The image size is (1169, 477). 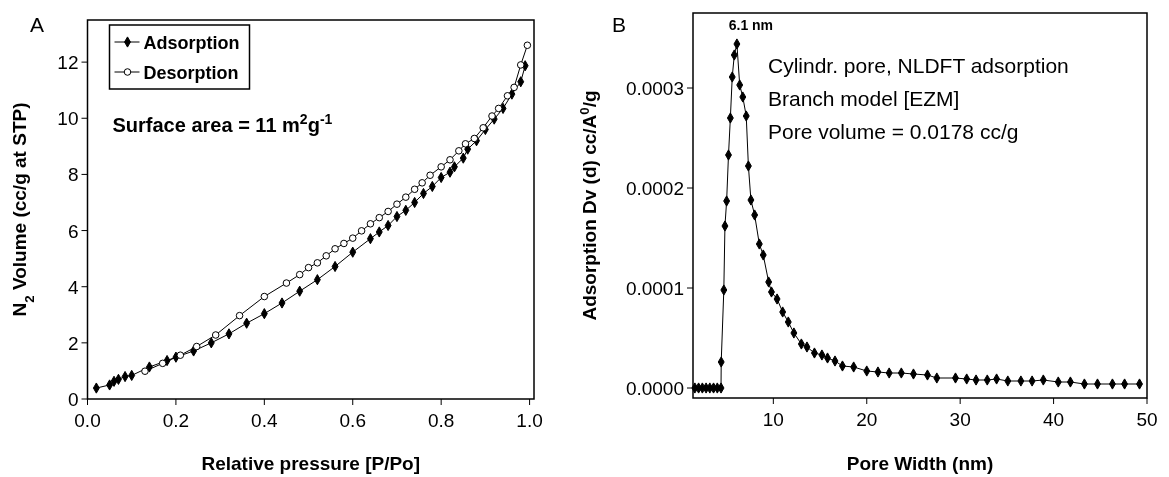 What do you see at coordinates (191, 43) in the screenshot?
I see `legend-label: Adsorption` at bounding box center [191, 43].